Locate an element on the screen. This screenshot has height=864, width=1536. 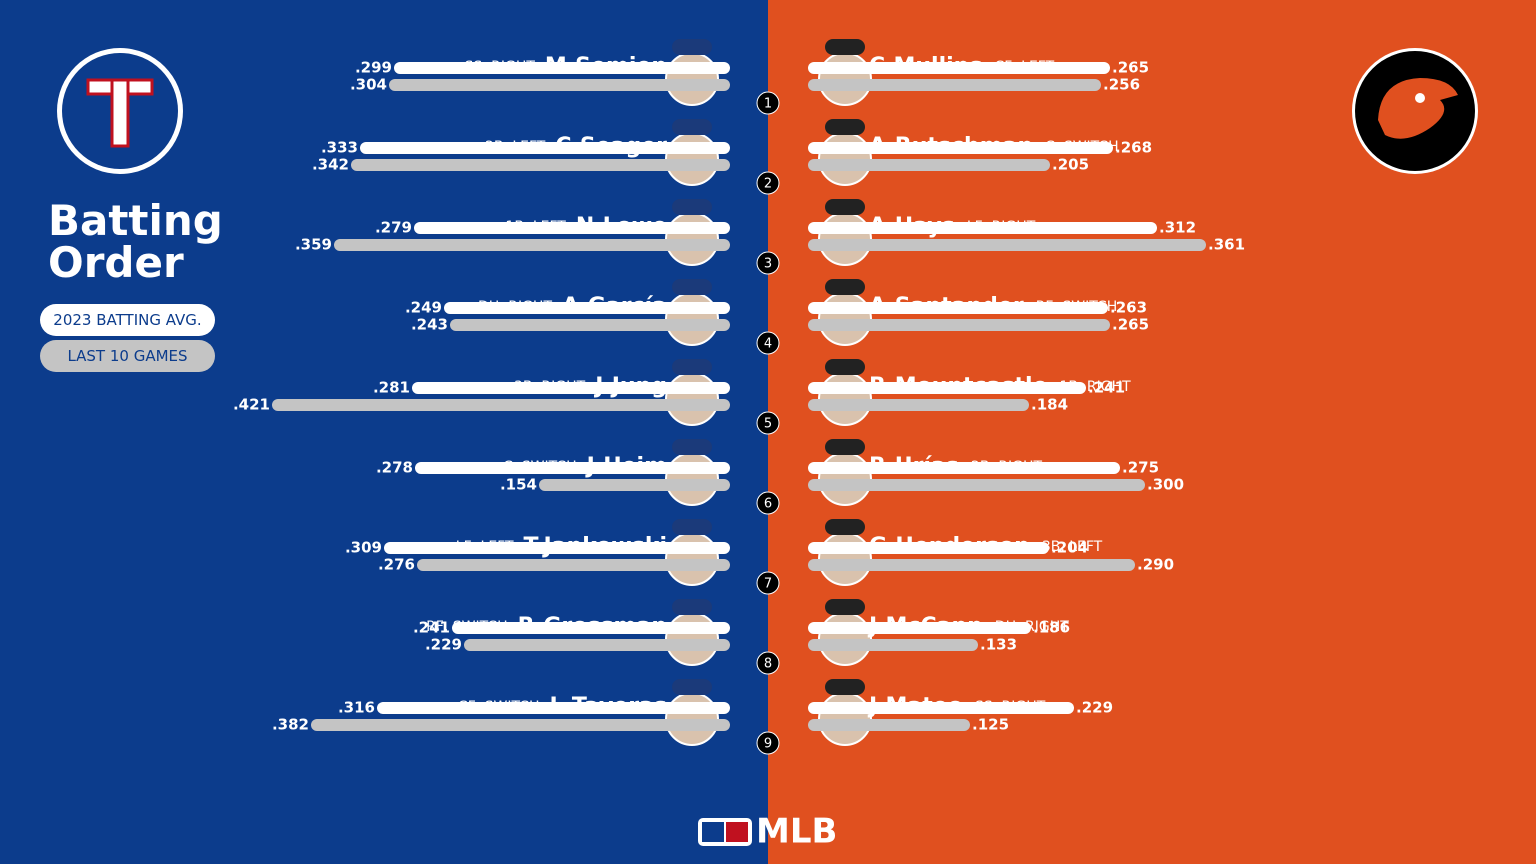
value-label: .133 is located at coordinates (998, 645).